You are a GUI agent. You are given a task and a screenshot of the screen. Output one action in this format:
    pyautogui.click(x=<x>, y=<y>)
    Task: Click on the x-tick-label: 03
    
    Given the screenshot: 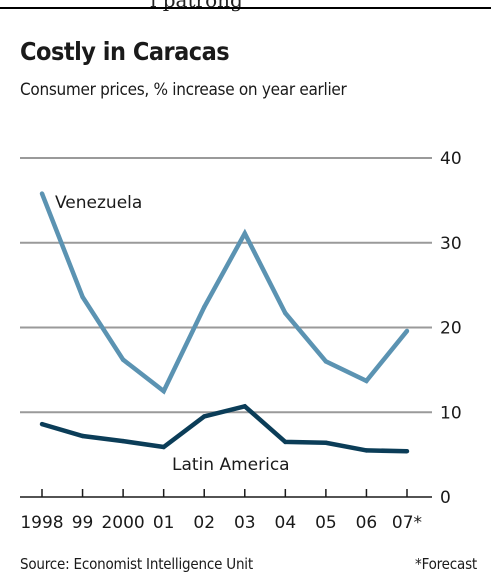 What is the action you would take?
    pyautogui.click(x=245, y=523)
    